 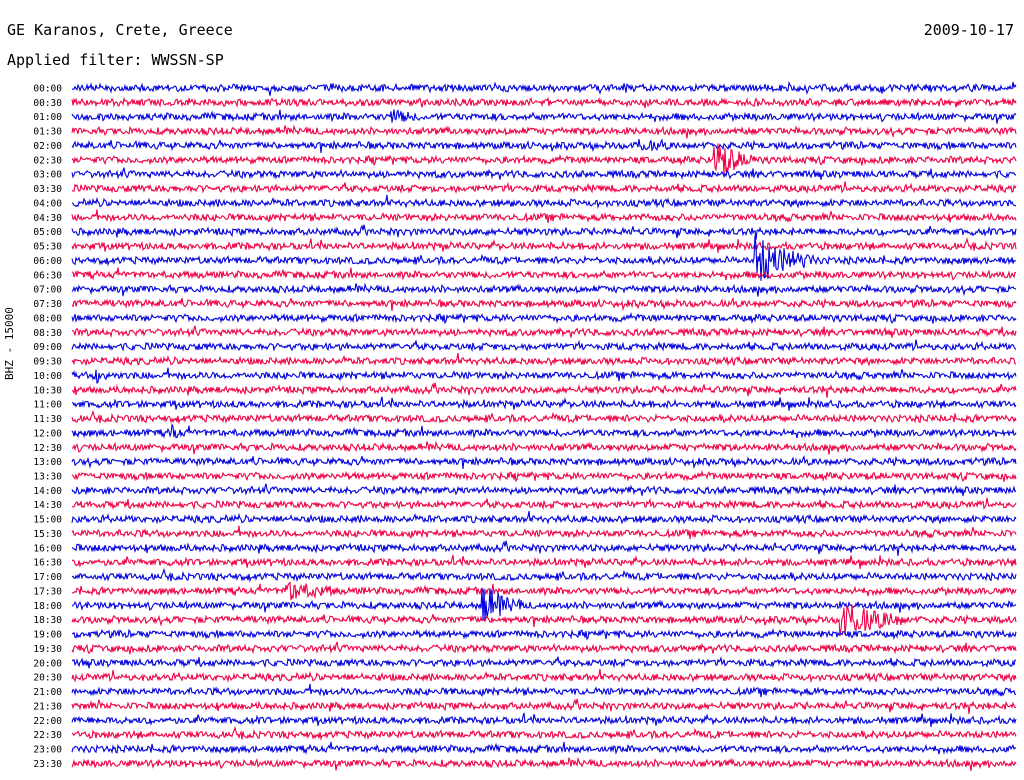 What do you see at coordinates (47, 534) in the screenshot?
I see `row-time-label: 15:30` at bounding box center [47, 534].